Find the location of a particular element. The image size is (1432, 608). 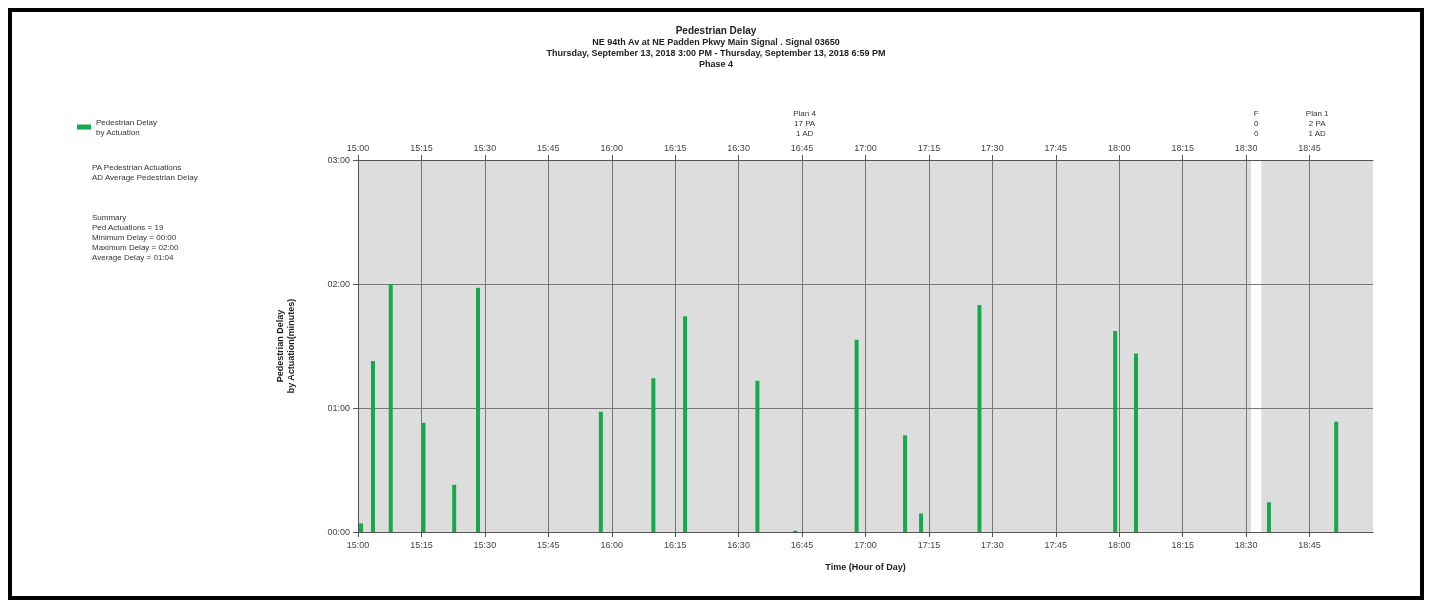

y-axis-title: Pedestrian Delay by Actuation(minutes) is located at coordinates (285, 346).